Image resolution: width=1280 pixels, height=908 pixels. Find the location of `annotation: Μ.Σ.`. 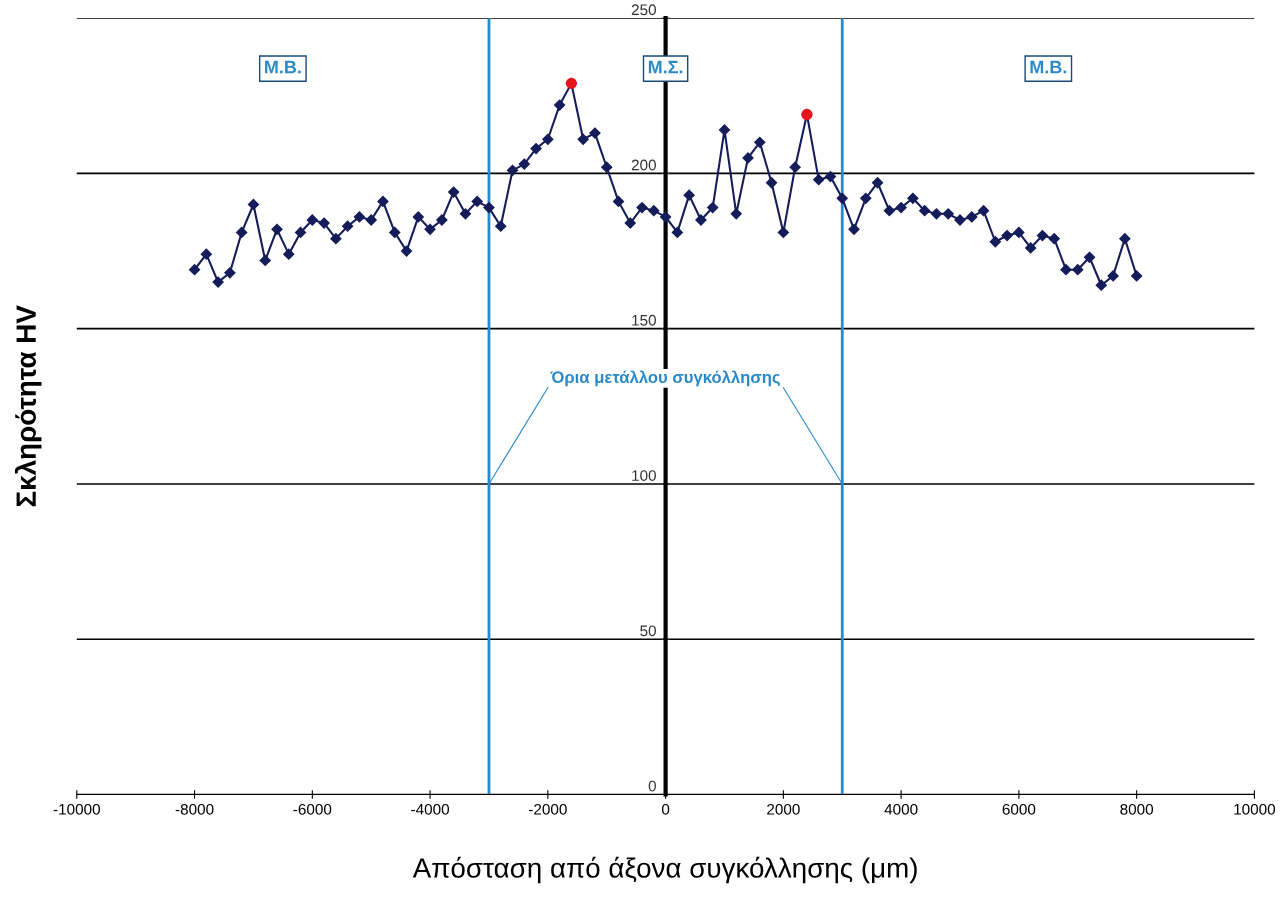

annotation: Μ.Σ. is located at coordinates (665, 67).